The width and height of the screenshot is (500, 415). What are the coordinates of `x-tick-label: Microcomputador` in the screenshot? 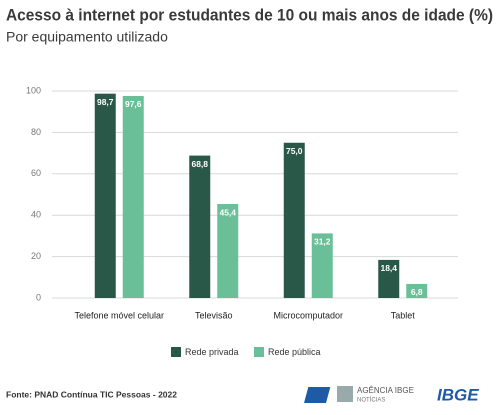 It's located at (308, 315).